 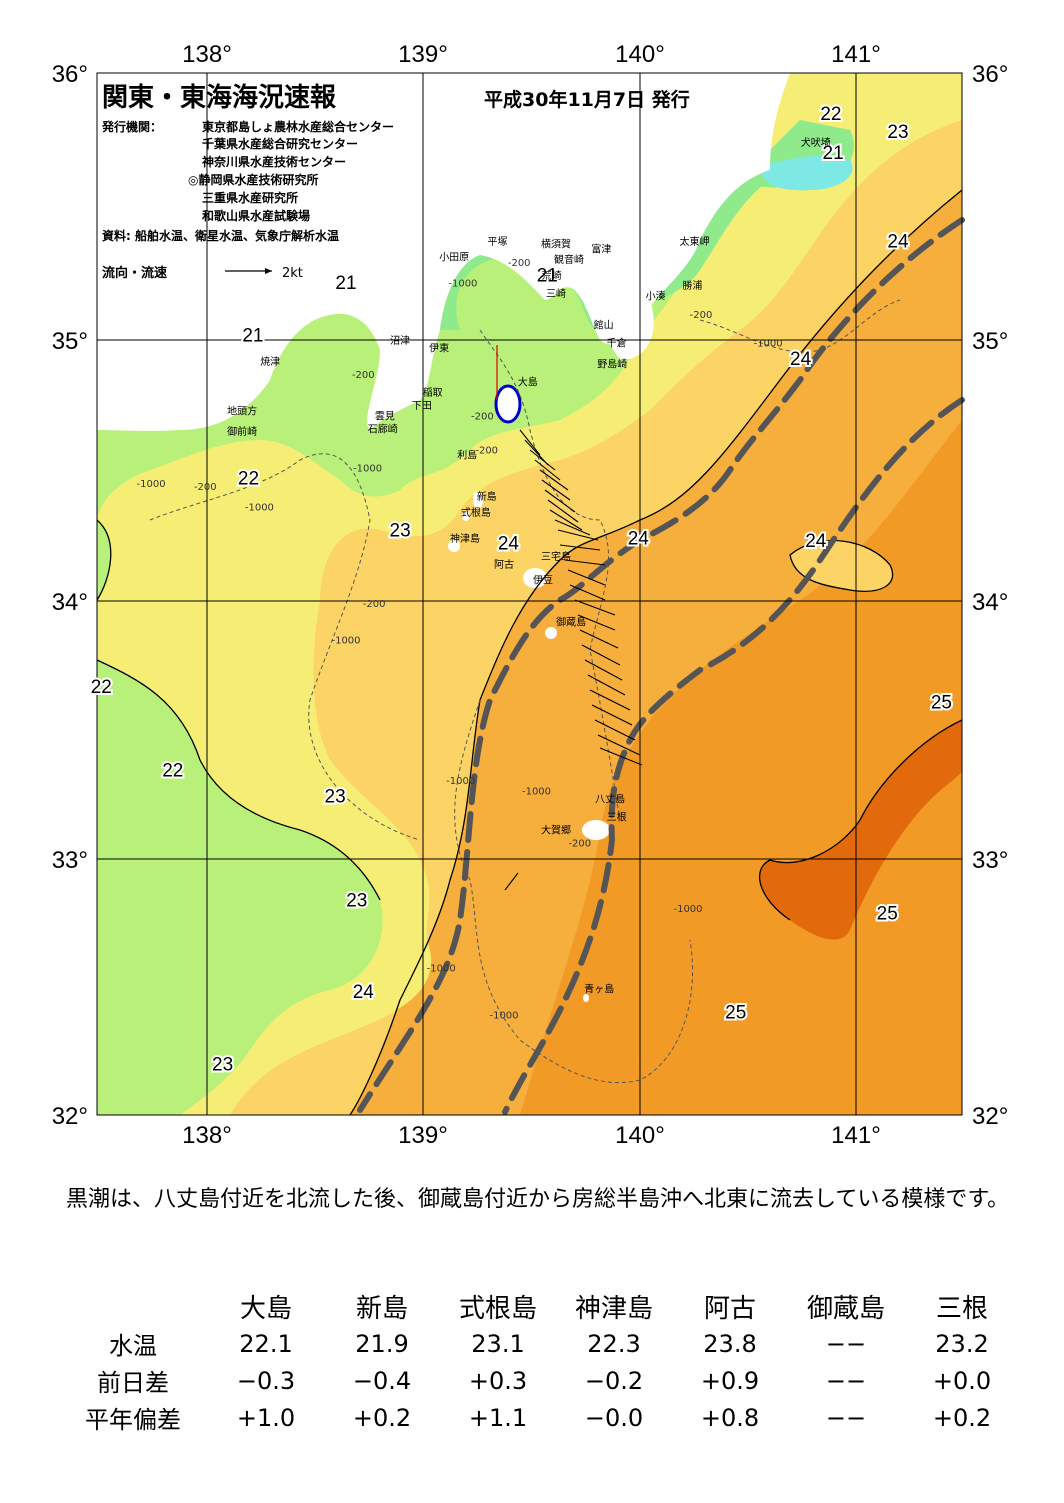 I want to click on place-name: 平塚, so click(x=498, y=242).